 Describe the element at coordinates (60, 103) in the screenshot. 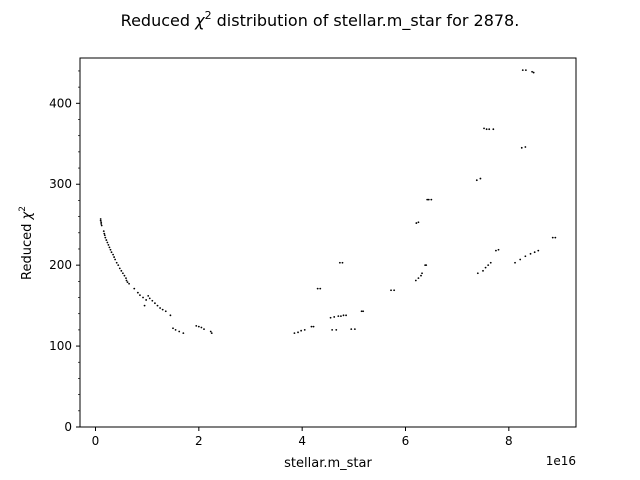

I see `y-tick-label: 400` at that location.